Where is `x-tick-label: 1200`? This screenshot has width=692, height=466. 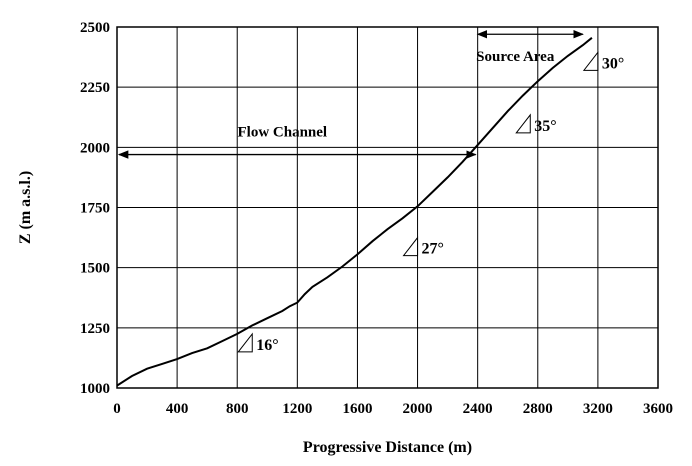
x-tick-label: 1200 is located at coordinates (297, 409).